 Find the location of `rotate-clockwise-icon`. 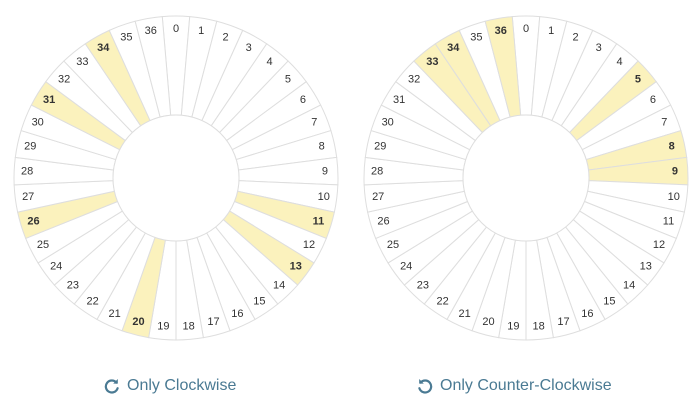

rotate-clockwise-icon is located at coordinates (112, 386).